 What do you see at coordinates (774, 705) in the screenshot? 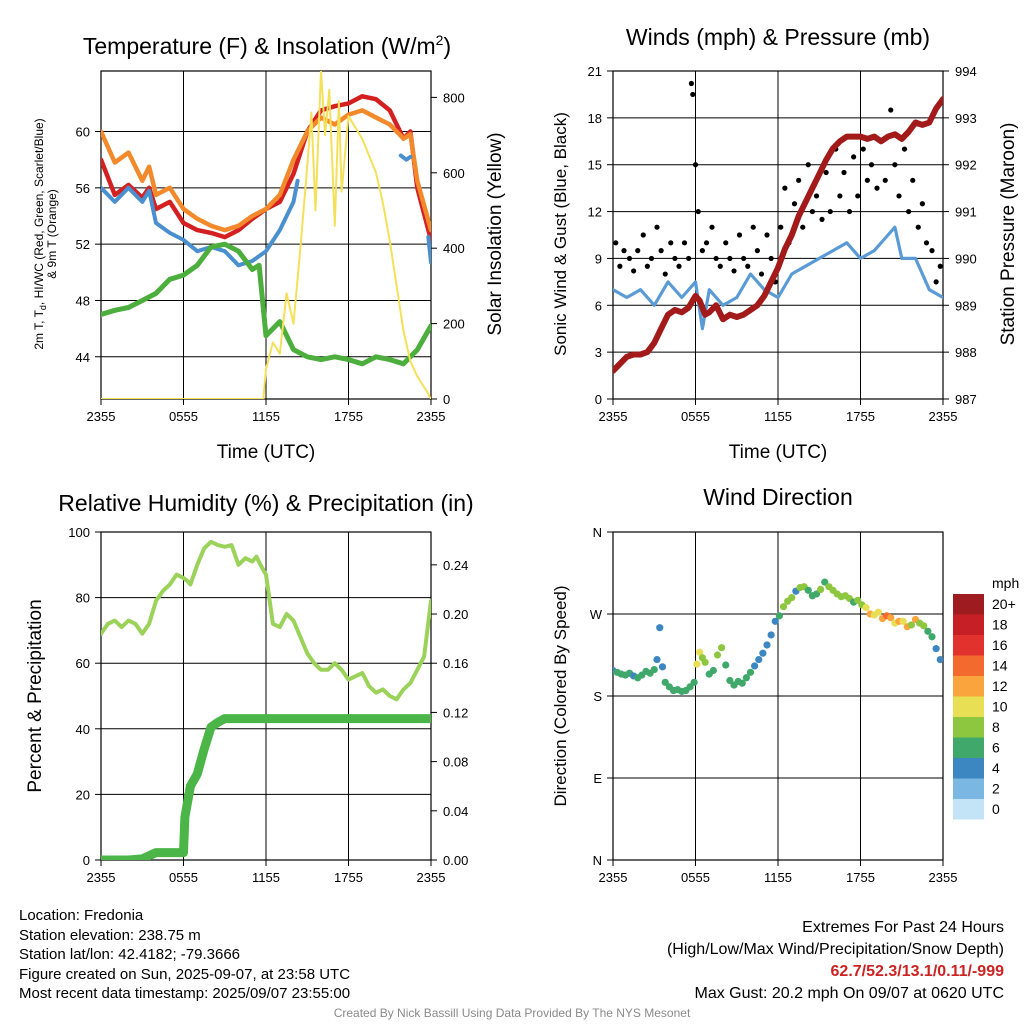
I see `direction-axes: 2355 0555 1155 1755 2355 N E S W N` at bounding box center [774, 705].